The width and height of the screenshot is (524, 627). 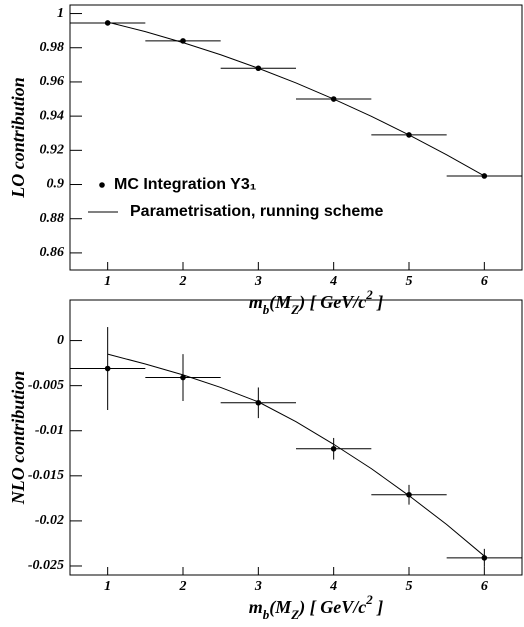 I want to click on y-tick-label: -0.005, so click(x=46, y=385).